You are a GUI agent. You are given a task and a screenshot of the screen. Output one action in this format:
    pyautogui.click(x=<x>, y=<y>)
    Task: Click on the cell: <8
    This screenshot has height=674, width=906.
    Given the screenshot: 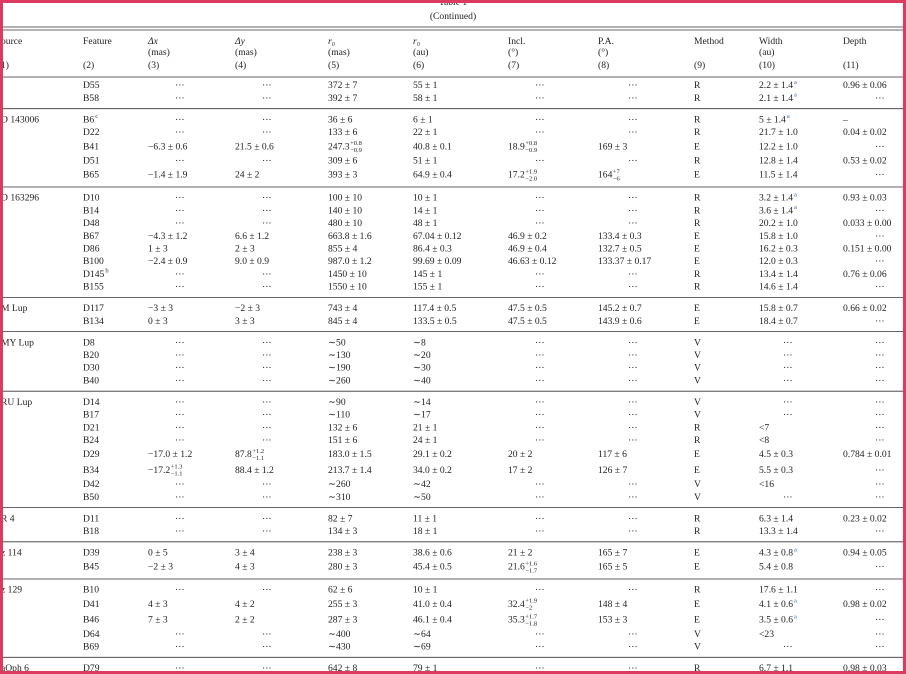 What is the action you would take?
    pyautogui.click(x=764, y=440)
    